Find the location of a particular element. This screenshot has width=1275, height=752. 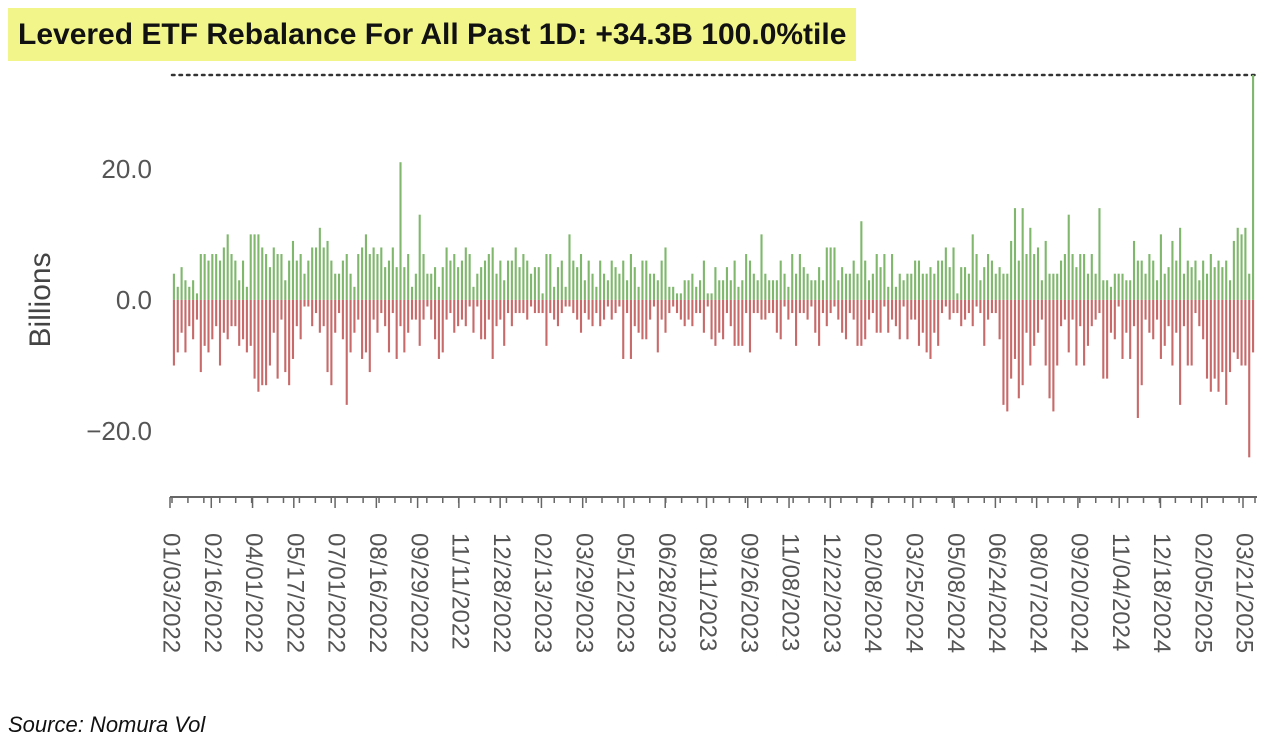

x-tick-label: 12/18/2024 is located at coordinates (1161, 593).